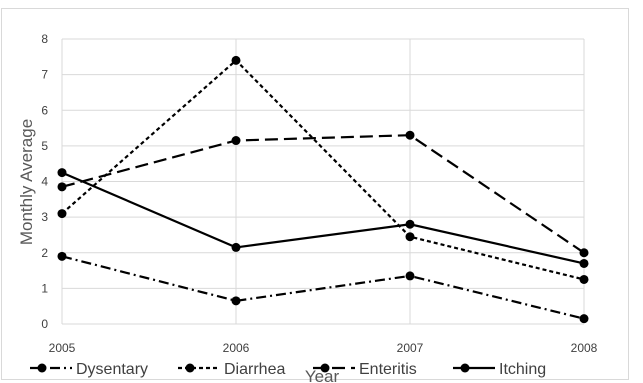  Describe the element at coordinates (44, 110) in the screenshot. I see `y-tick-label: 6` at that location.